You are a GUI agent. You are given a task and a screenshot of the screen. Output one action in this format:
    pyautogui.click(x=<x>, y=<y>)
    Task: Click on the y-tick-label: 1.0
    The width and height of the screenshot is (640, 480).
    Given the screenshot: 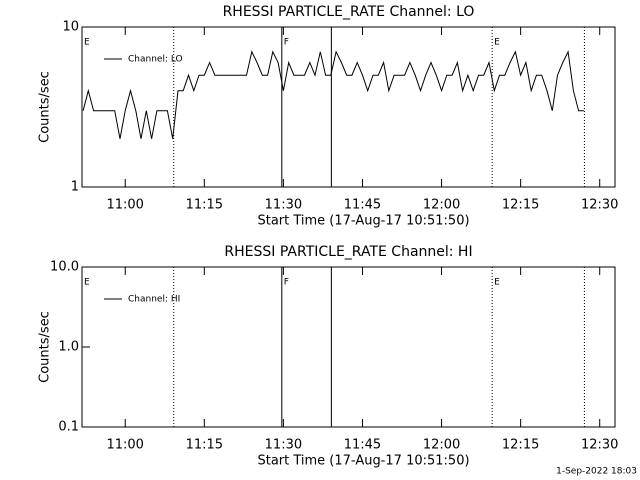 What is the action you would take?
    pyautogui.click(x=68, y=347)
    